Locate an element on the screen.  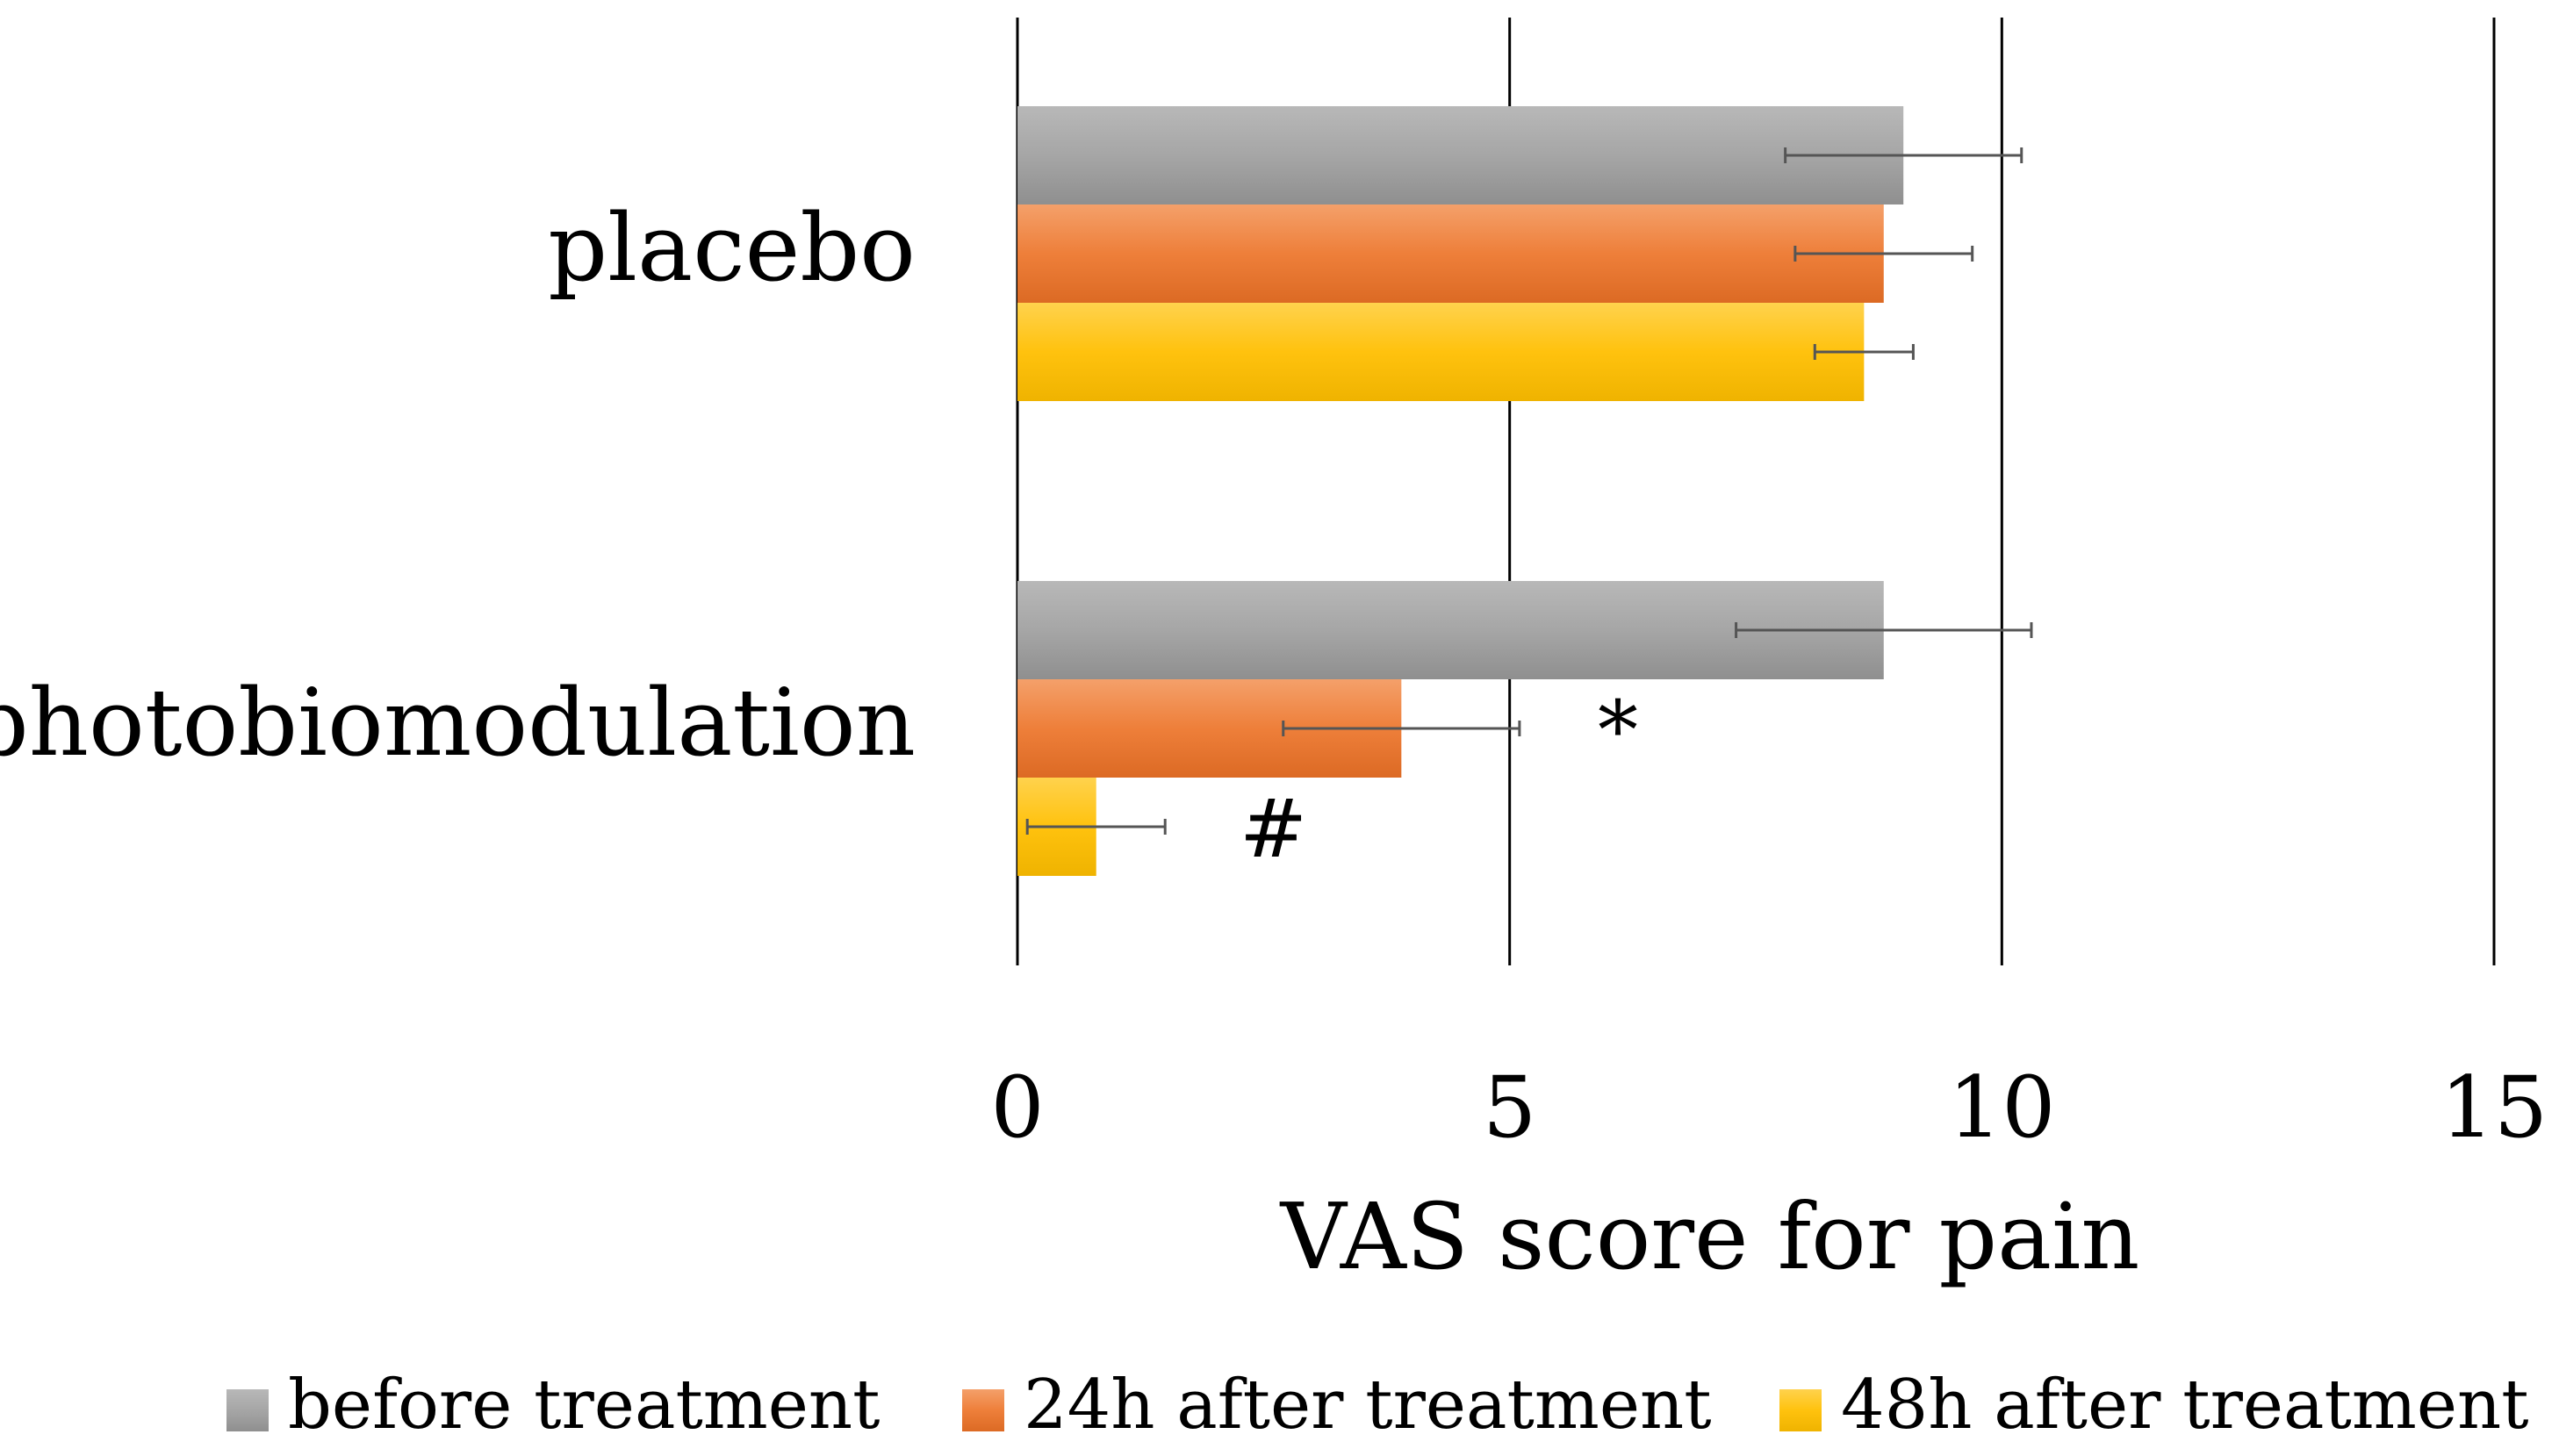
legend-item-before-treatment: before treatment is located at coordinates (554, 1405).